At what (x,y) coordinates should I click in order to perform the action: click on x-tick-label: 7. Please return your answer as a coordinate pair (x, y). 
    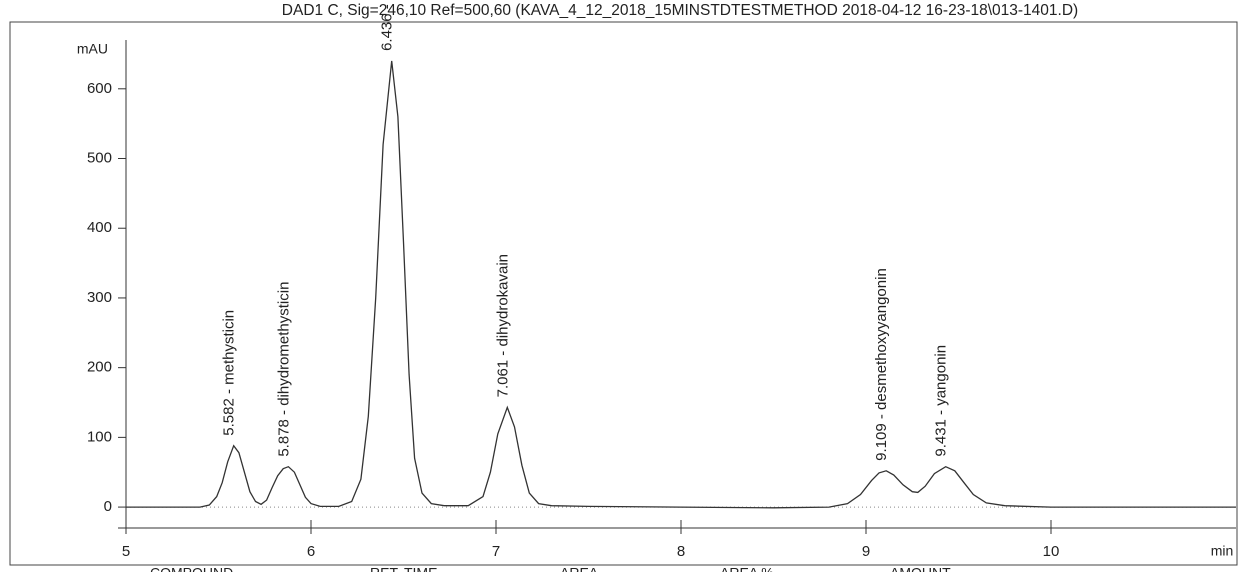
    Looking at the image, I should click on (496, 551).